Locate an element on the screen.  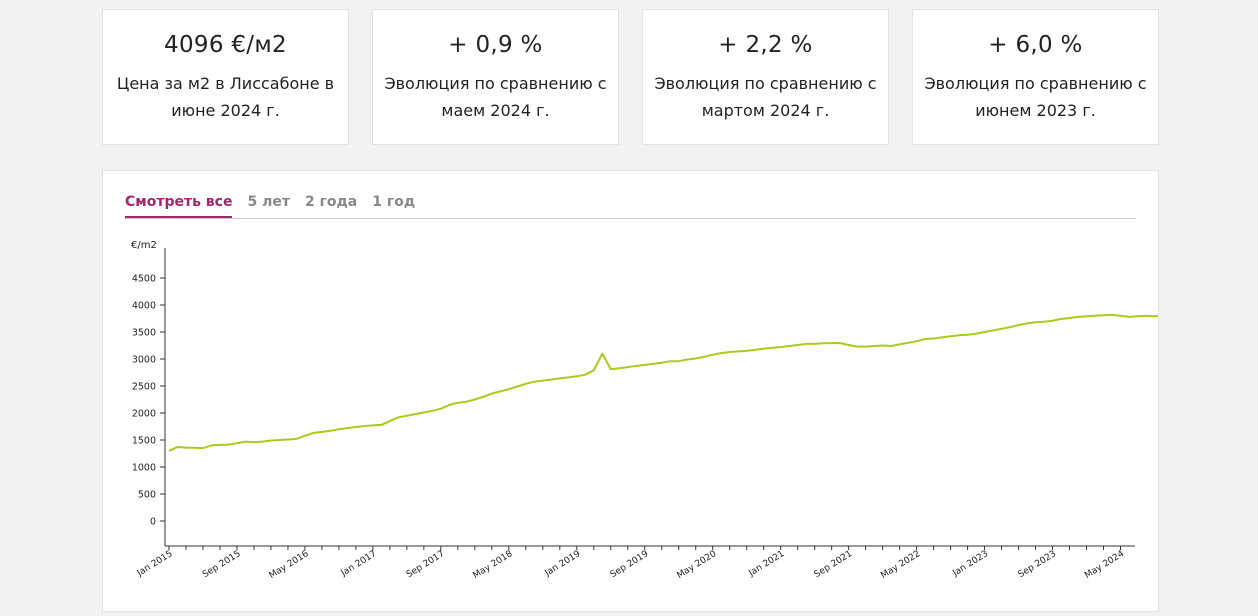
y-tick-label: 4500 is located at coordinates (144, 279).